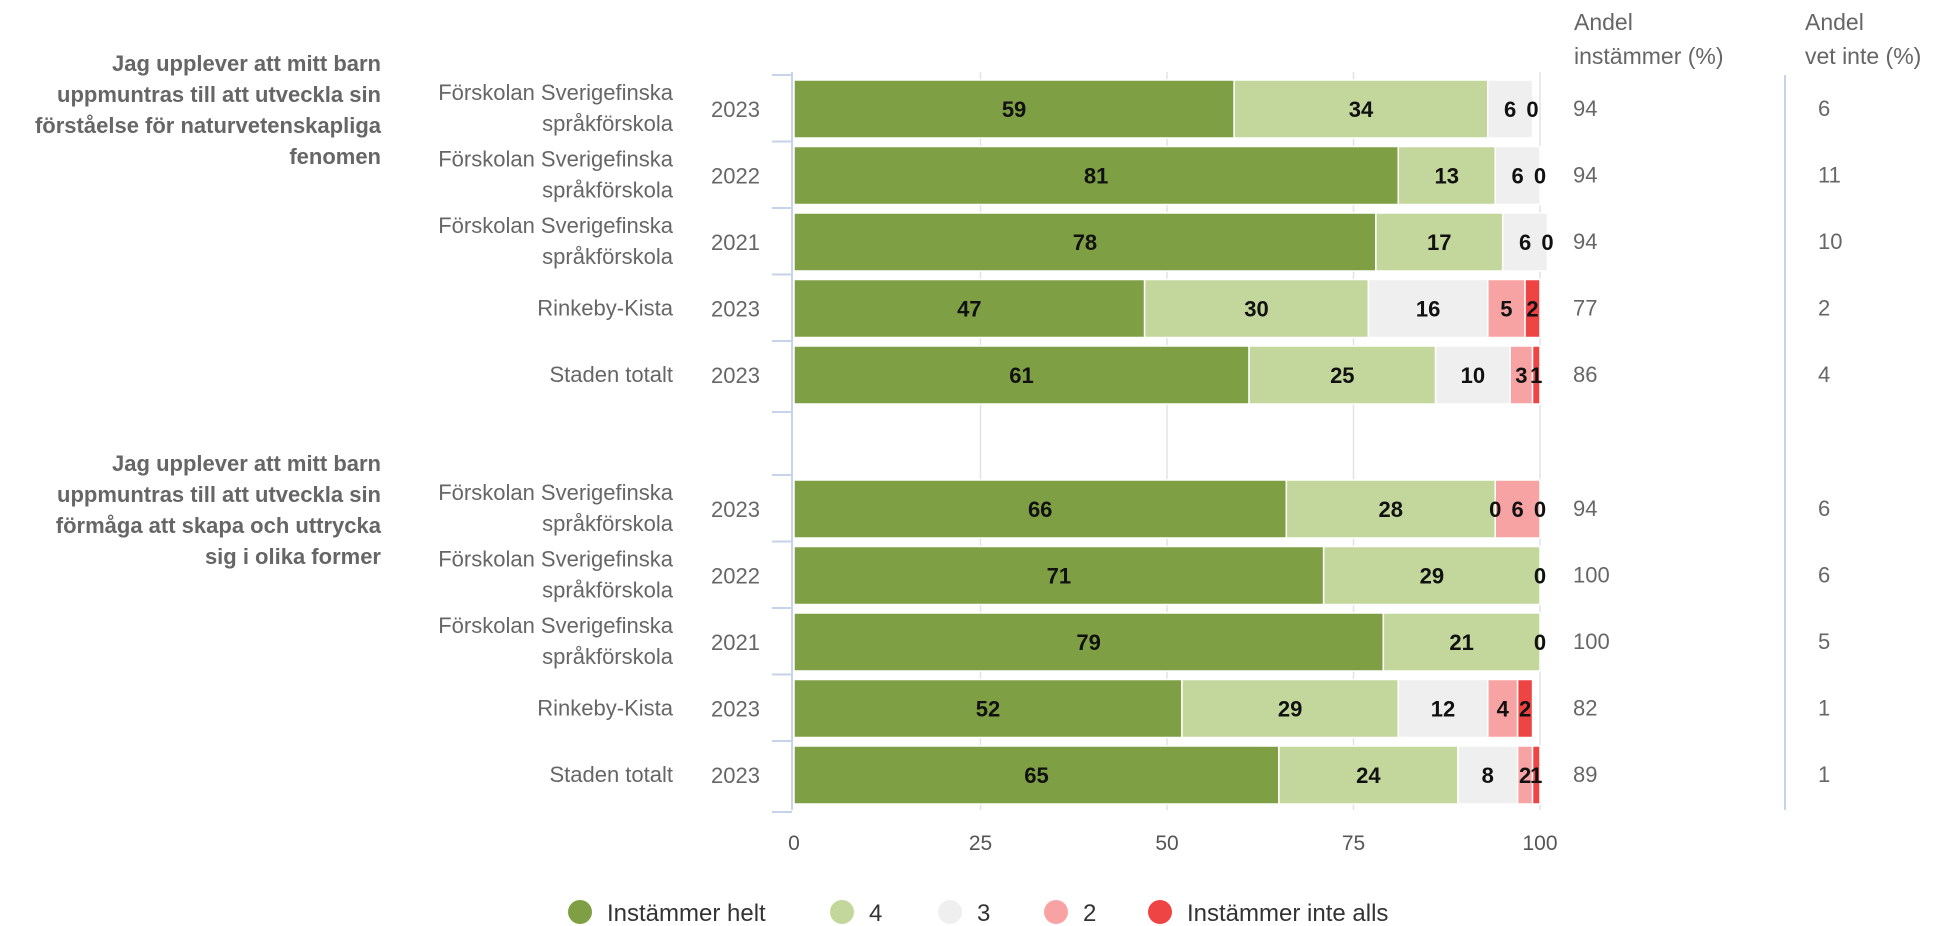 This screenshot has height=926, width=1944. I want to click on x-tick-label: 0, so click(794, 843).